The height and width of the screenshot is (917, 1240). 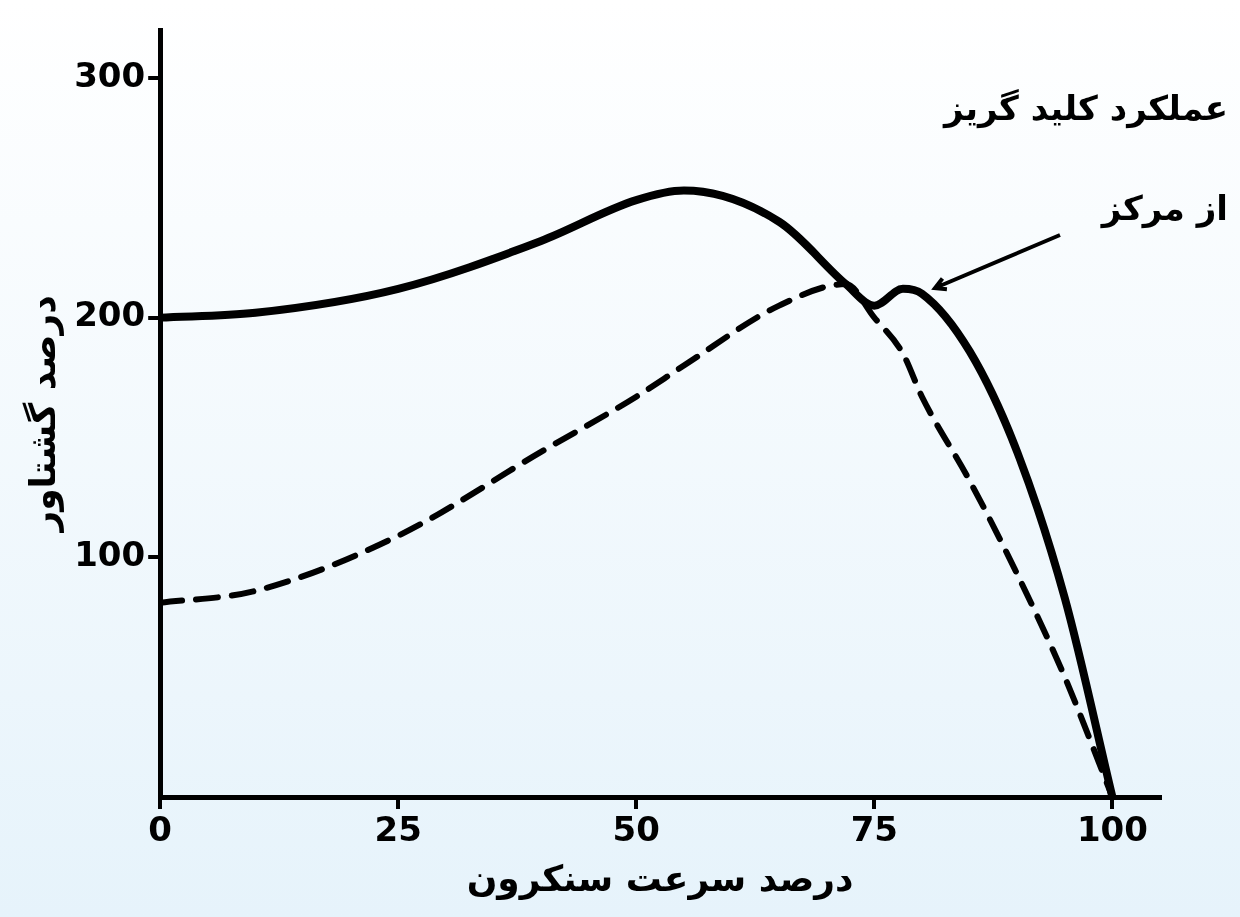 What do you see at coordinates (660, 878) in the screenshot?
I see `x-axis-title: درصد سرعت سنکرون` at bounding box center [660, 878].